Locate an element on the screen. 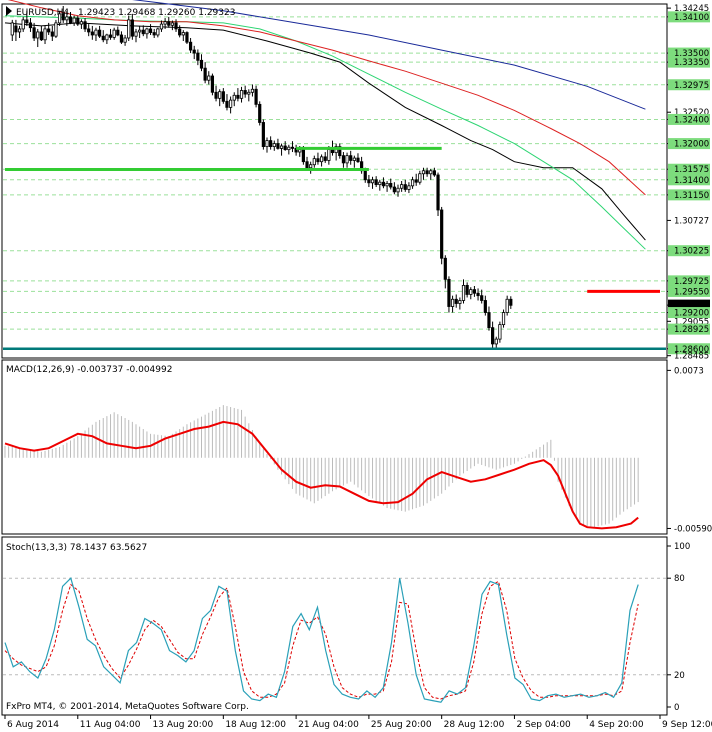 The width and height of the screenshot is (712, 732). stoch-header: Stoch(13,3,3) 78.1437 63.5627 is located at coordinates (76, 548).